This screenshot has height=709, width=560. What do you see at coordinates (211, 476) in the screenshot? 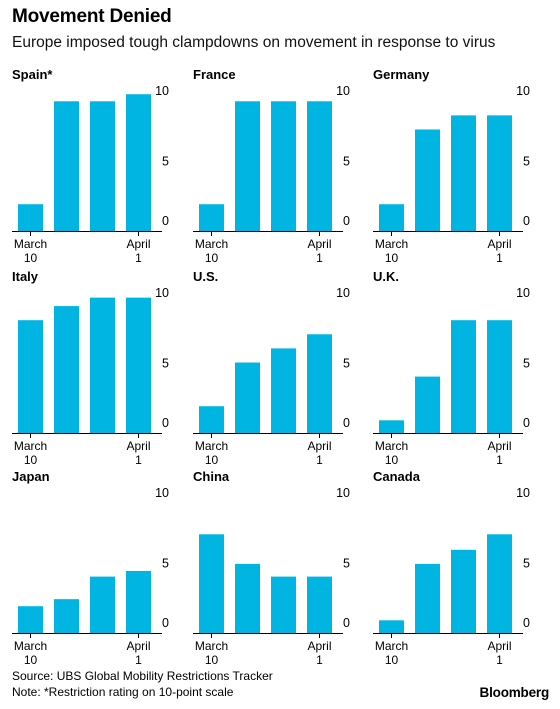
I see `panel-title: China` at bounding box center [211, 476].